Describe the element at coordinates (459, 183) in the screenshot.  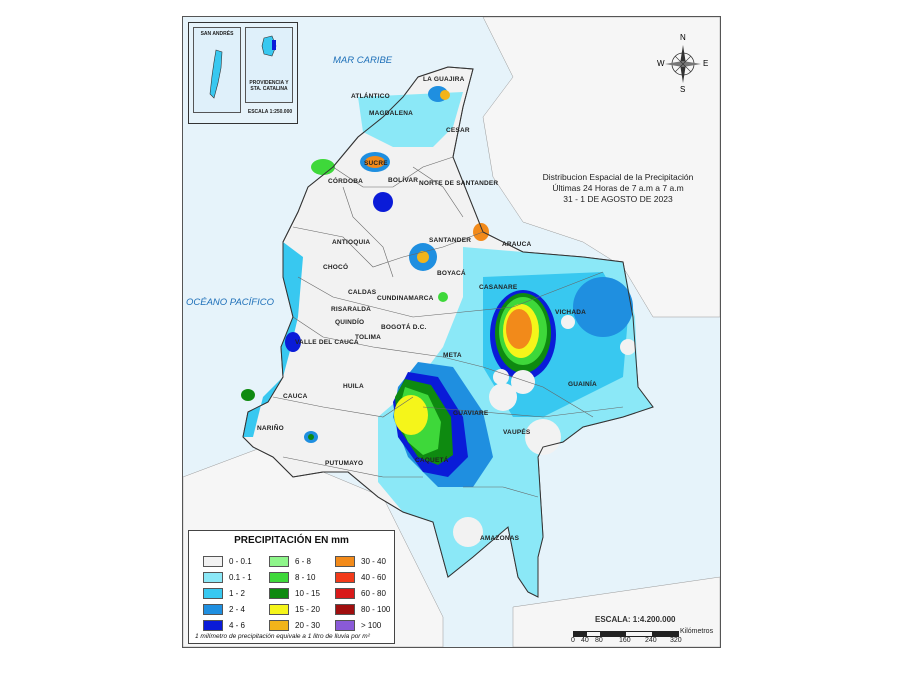
I see `dept-label: NORTE DE SANTANDER` at that location.